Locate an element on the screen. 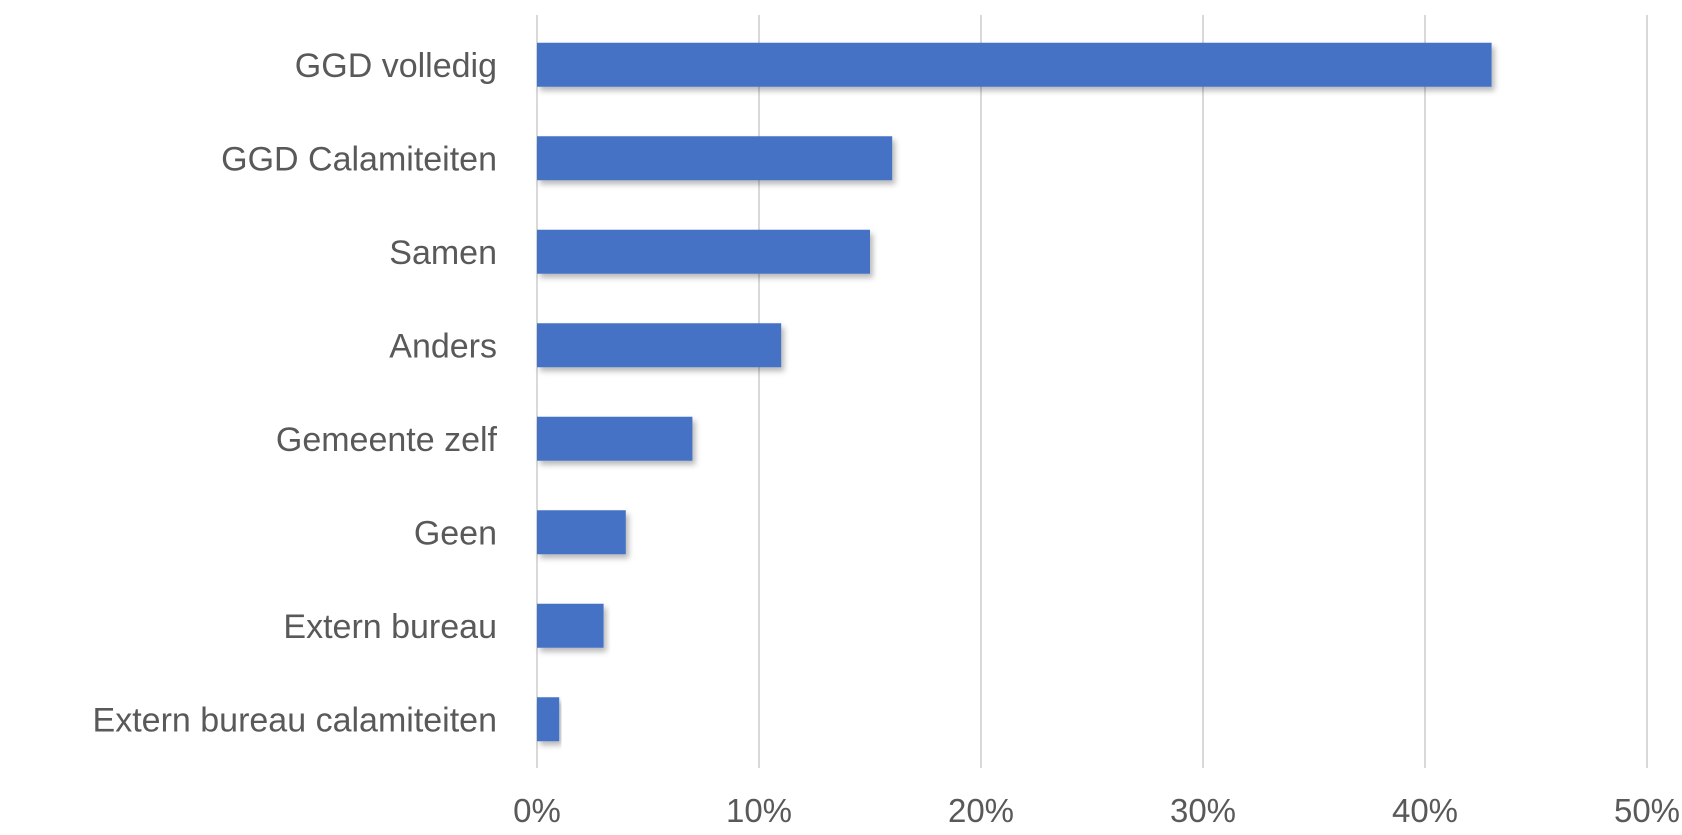  bar-ggd-calamiteiten is located at coordinates (715, 158).